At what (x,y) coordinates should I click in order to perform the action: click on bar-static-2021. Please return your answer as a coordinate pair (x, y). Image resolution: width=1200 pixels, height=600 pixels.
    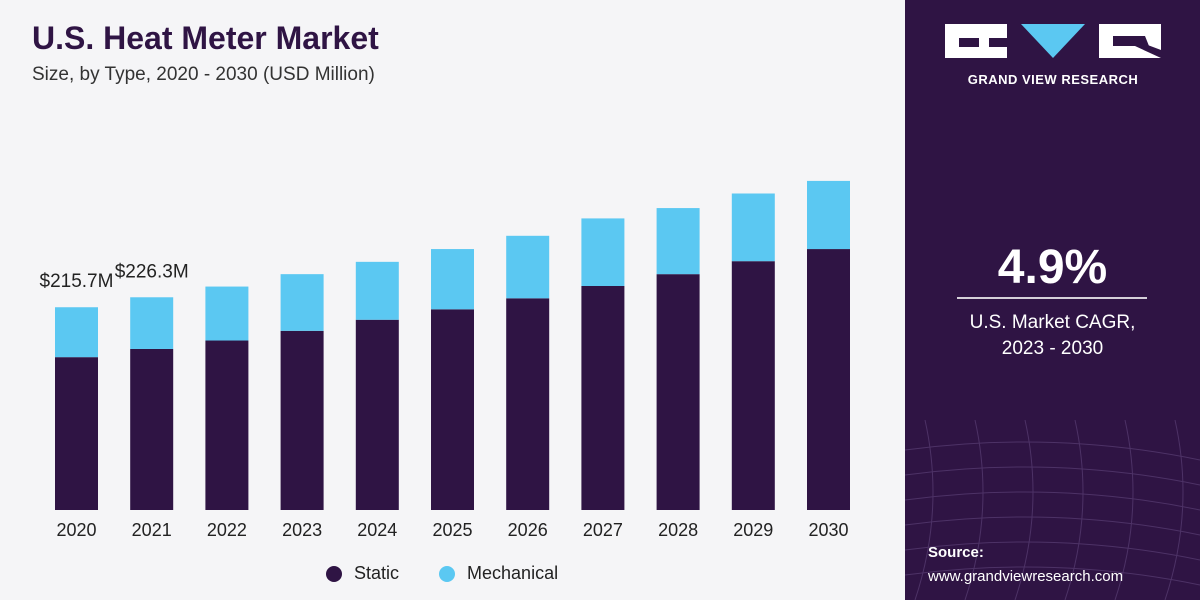
    Looking at the image, I should click on (152, 429).